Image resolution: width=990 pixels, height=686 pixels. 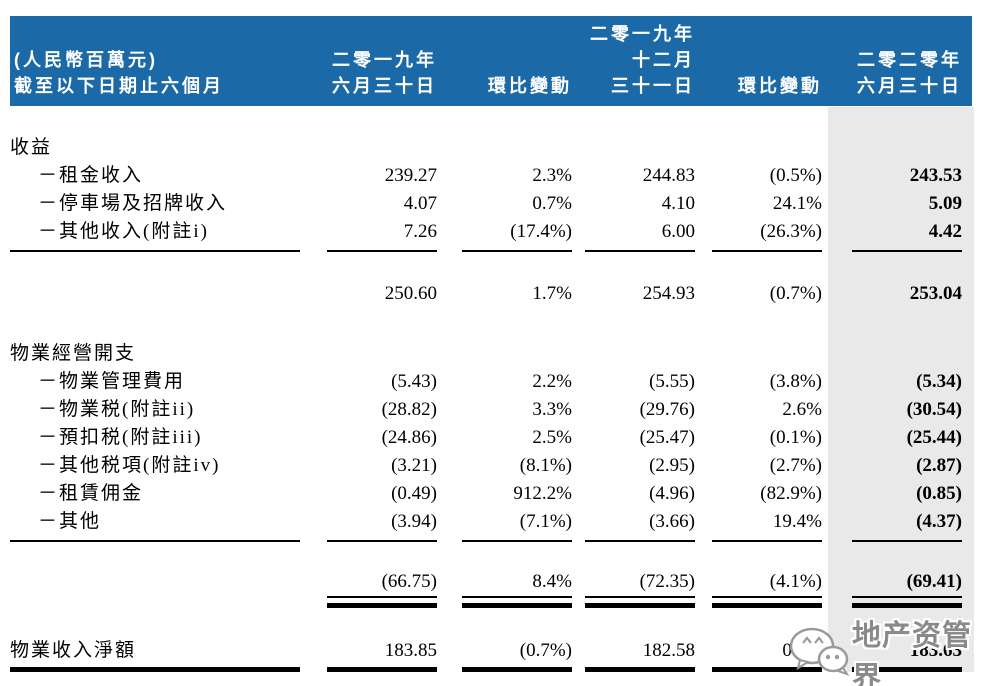 I want to click on cell-qoq2: (3.8%), so click(x=795, y=381).